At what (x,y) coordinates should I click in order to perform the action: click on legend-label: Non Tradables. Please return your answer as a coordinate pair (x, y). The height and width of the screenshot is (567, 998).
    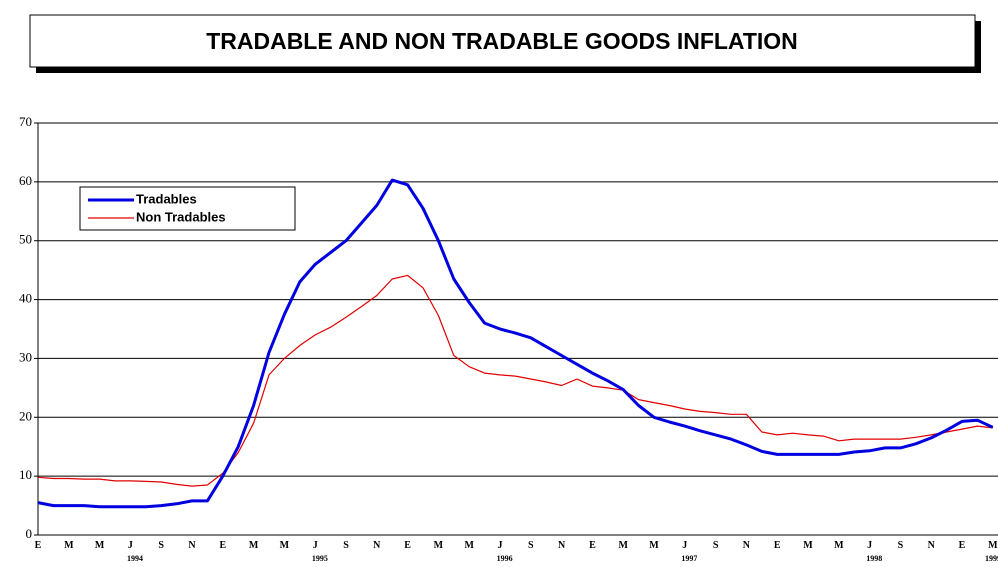
    Looking at the image, I should click on (181, 216).